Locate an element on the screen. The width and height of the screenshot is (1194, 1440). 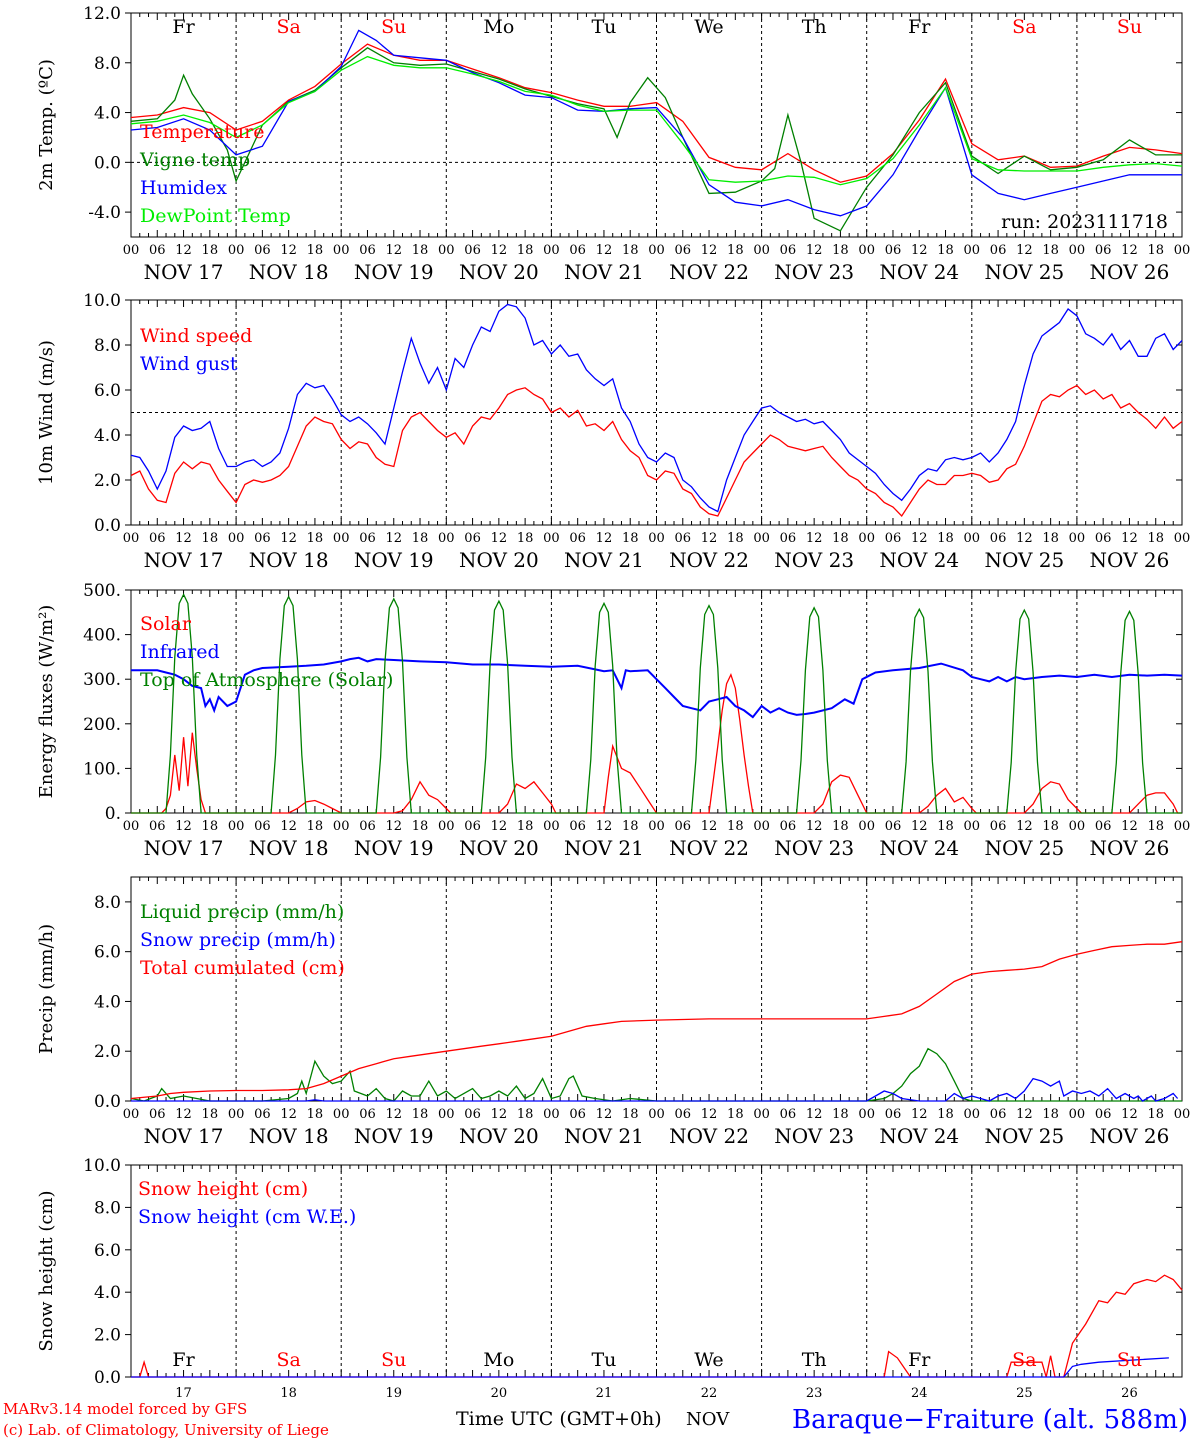
y-tick-label: 300. is located at coordinates (102, 680).